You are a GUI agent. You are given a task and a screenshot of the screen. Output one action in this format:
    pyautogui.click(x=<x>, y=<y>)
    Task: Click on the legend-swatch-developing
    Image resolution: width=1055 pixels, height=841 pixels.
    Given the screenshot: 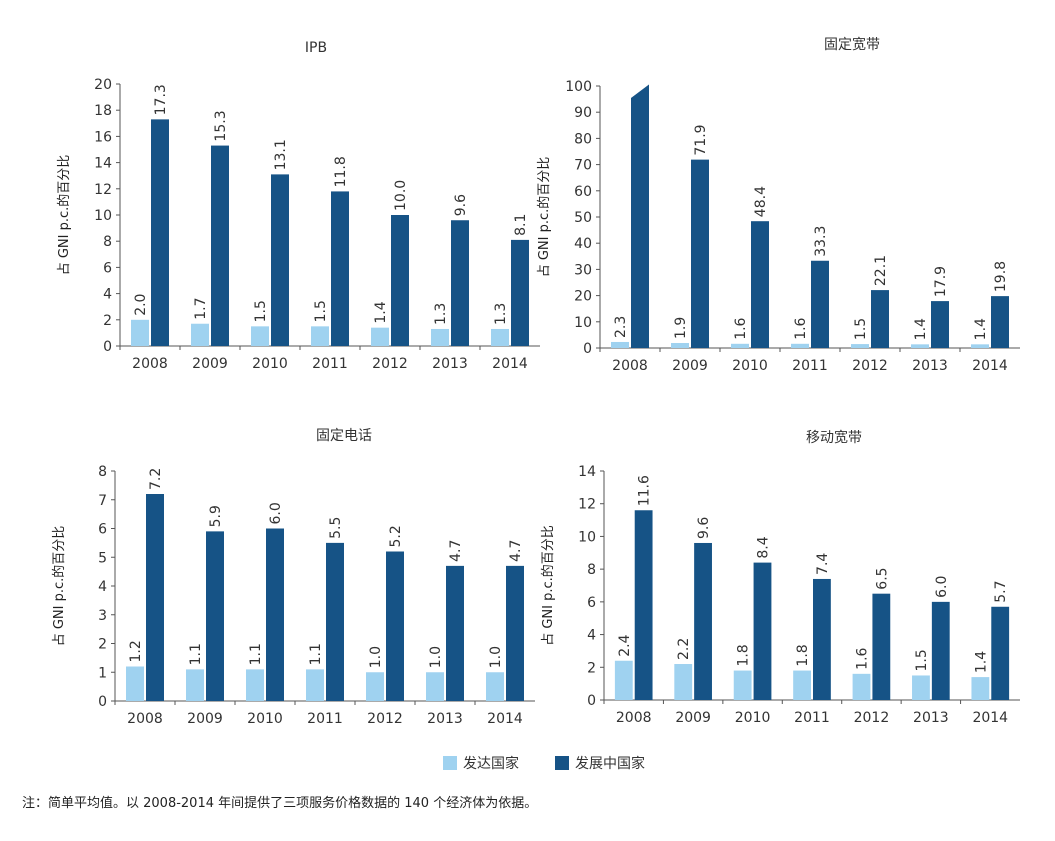 What is the action you would take?
    pyautogui.click(x=562, y=763)
    